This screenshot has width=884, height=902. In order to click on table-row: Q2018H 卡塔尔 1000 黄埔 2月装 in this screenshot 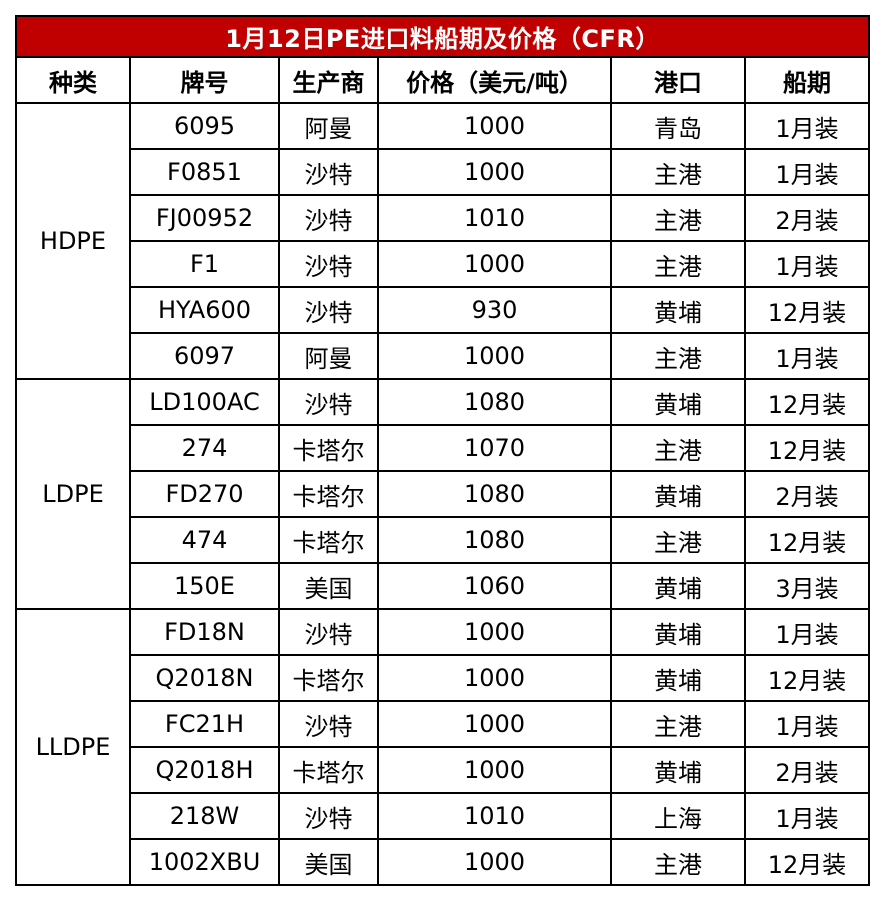, I will do `click(443, 770)`.